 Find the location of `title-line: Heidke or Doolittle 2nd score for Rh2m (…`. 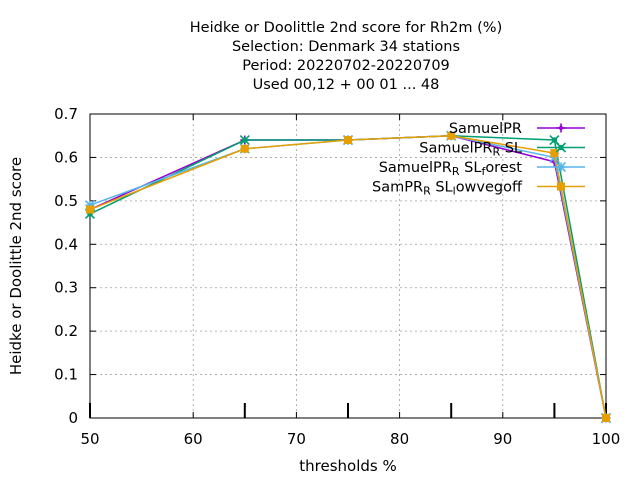

title-line: Heidke or Doolittle 2nd score for Rh2m (… is located at coordinates (346, 28).